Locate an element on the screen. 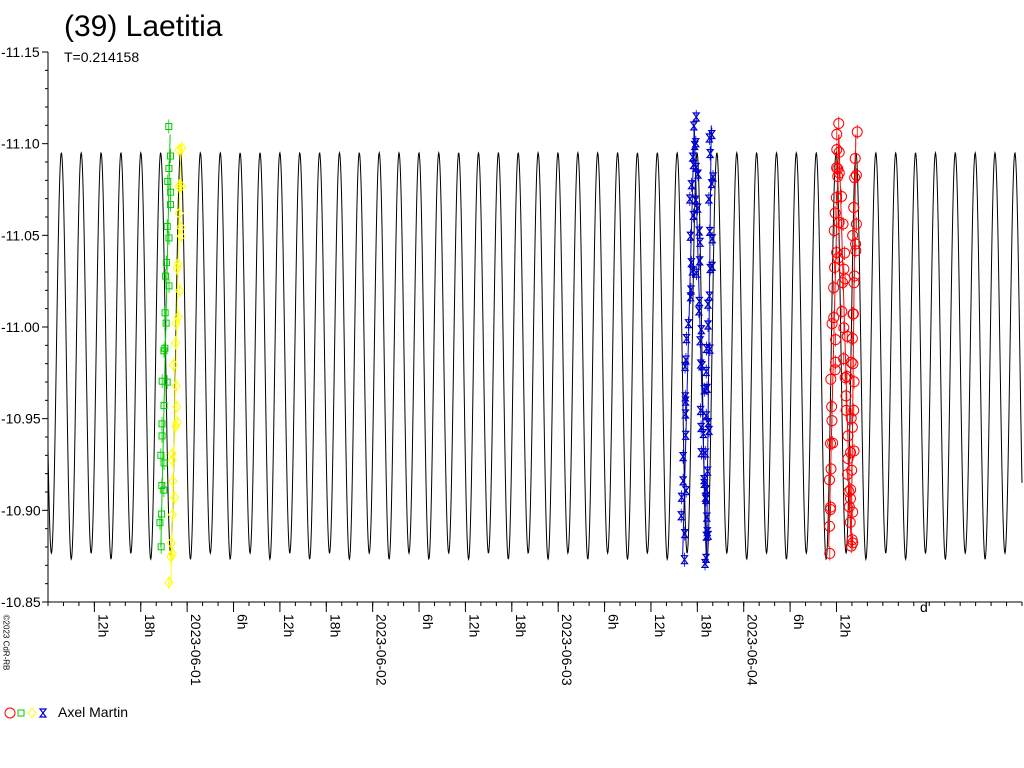  y-tick-label: -11.10 is located at coordinates (20, 144).